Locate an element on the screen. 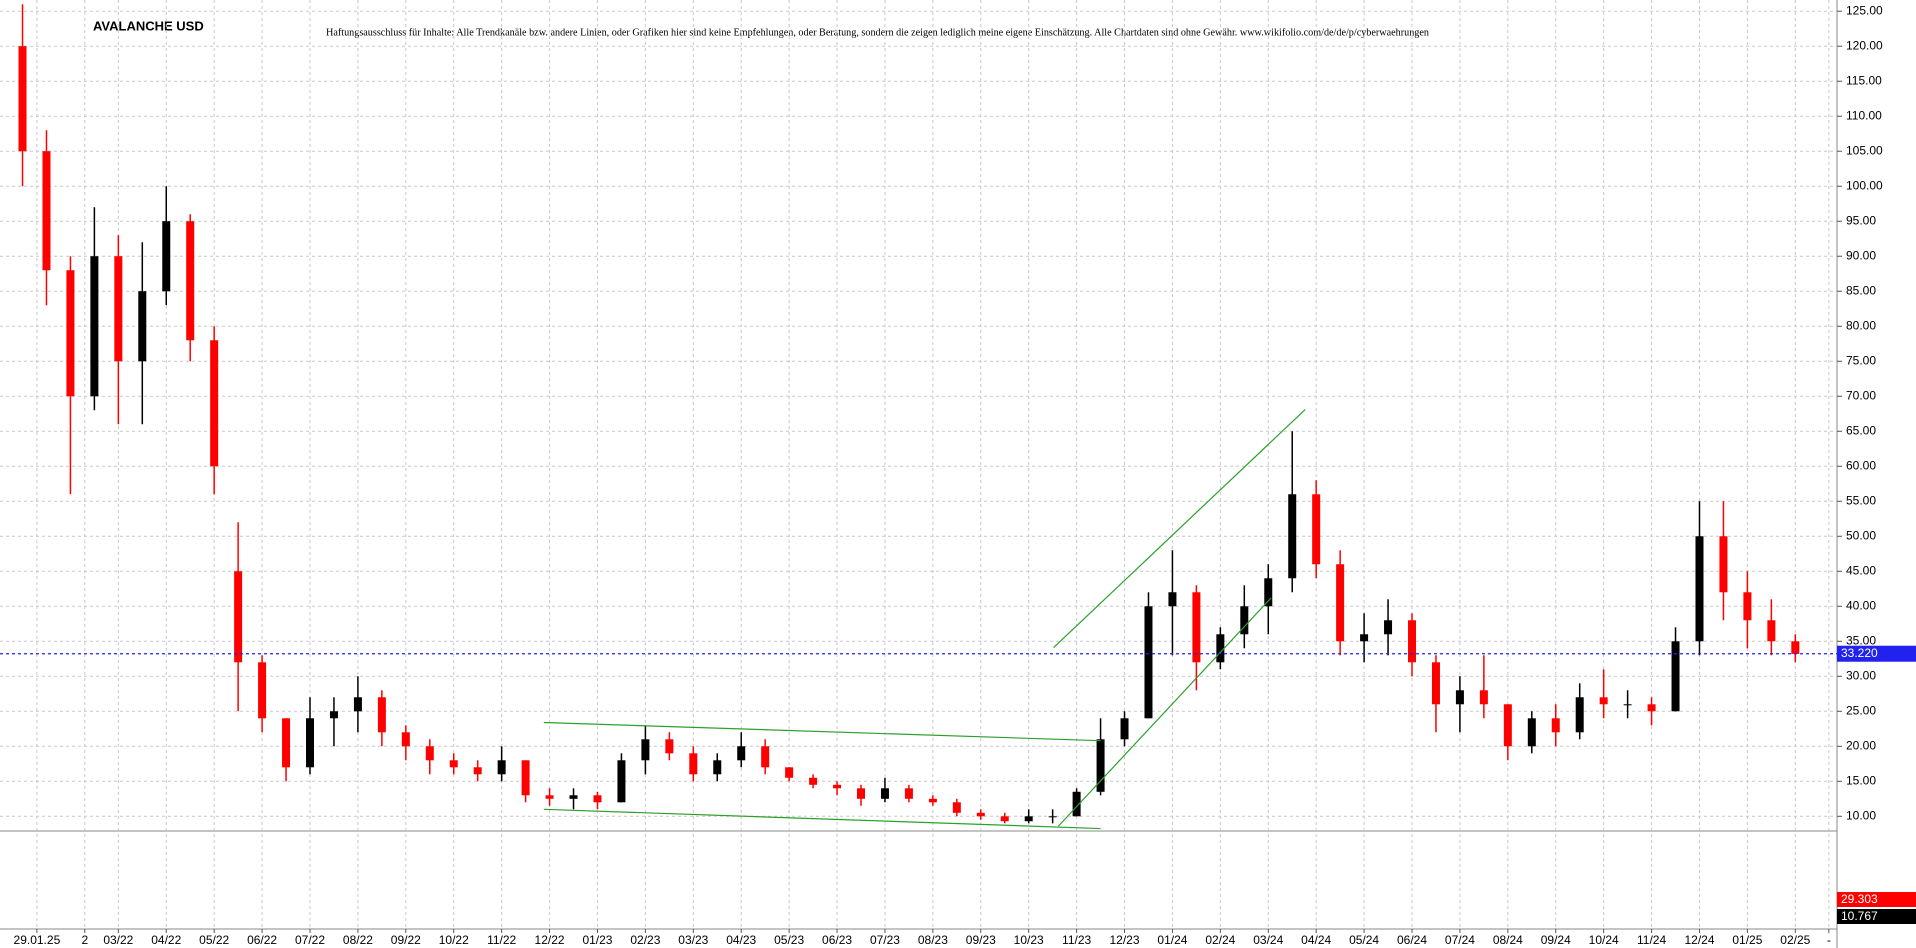 This screenshot has width=1916, height=948. x-tick-label: 10/22 is located at coordinates (454, 940).